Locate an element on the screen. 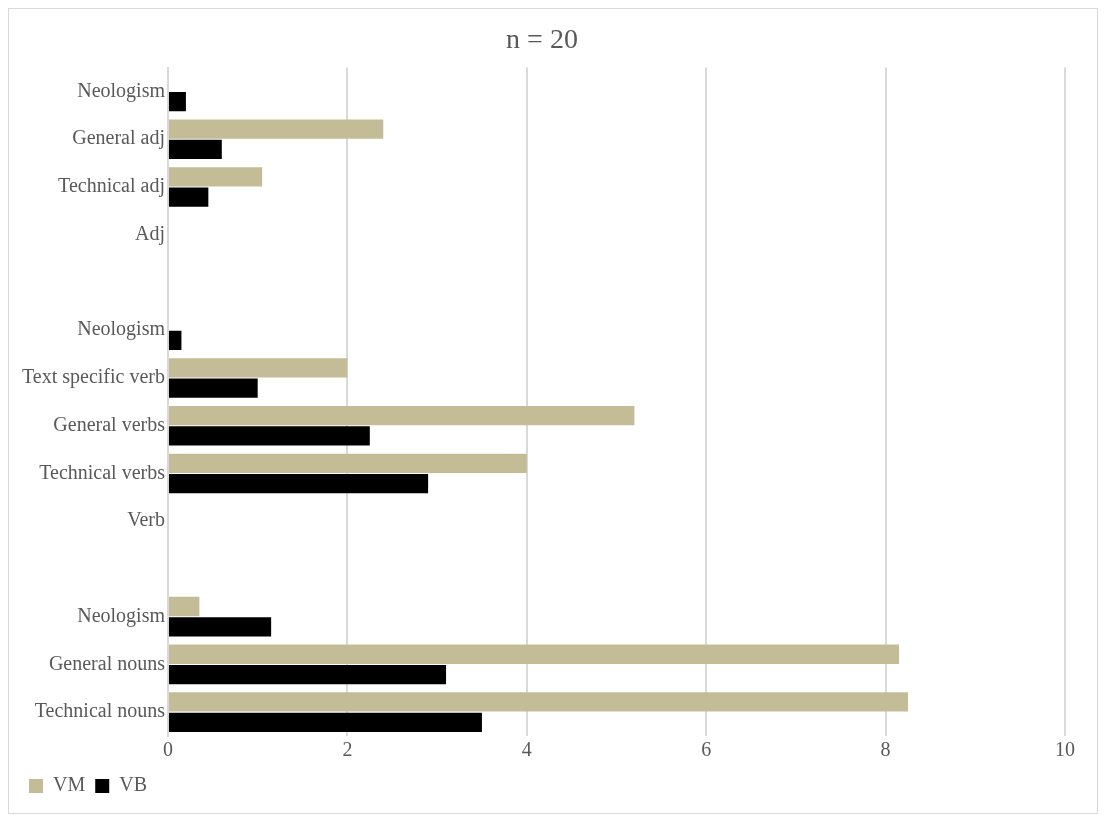  y-tick-label: Text specific verb is located at coordinates (93, 377).